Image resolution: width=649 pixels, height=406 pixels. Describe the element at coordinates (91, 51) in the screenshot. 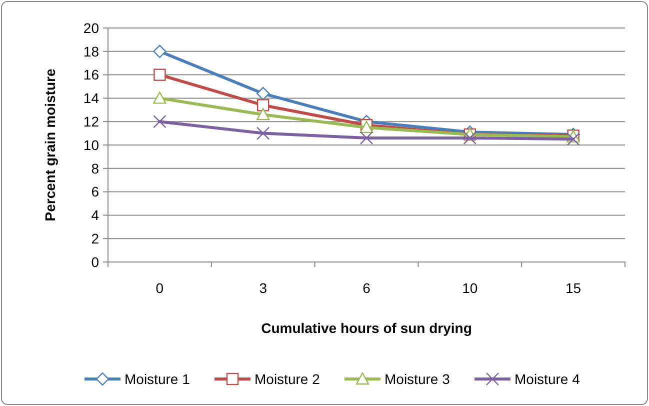

I see `y-tick-label: 18` at that location.